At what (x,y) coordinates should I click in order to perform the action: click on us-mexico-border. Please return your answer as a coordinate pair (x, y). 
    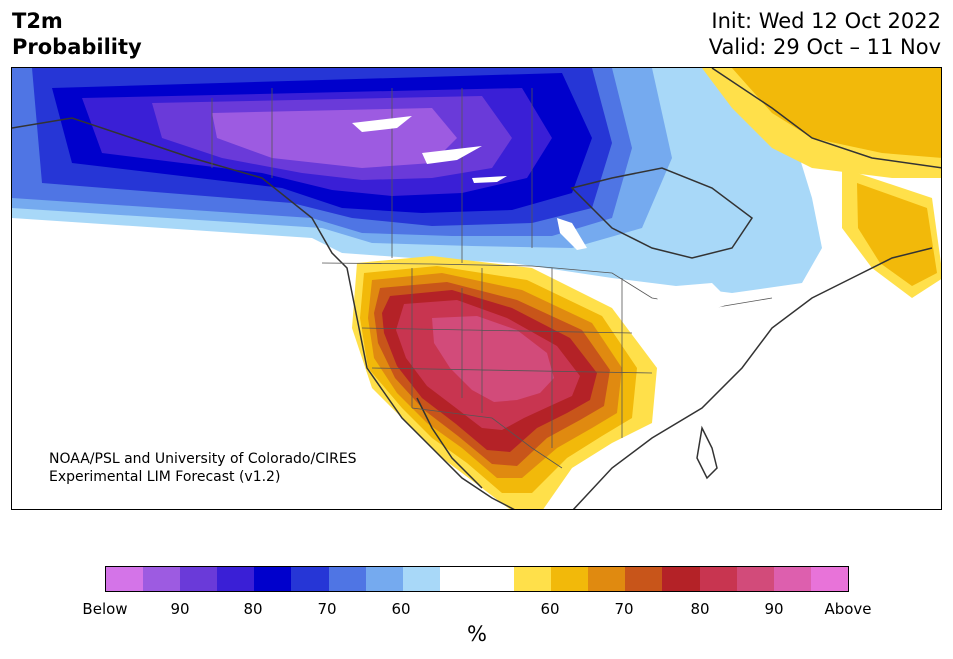
    Looking at the image, I should click on (487, 438).